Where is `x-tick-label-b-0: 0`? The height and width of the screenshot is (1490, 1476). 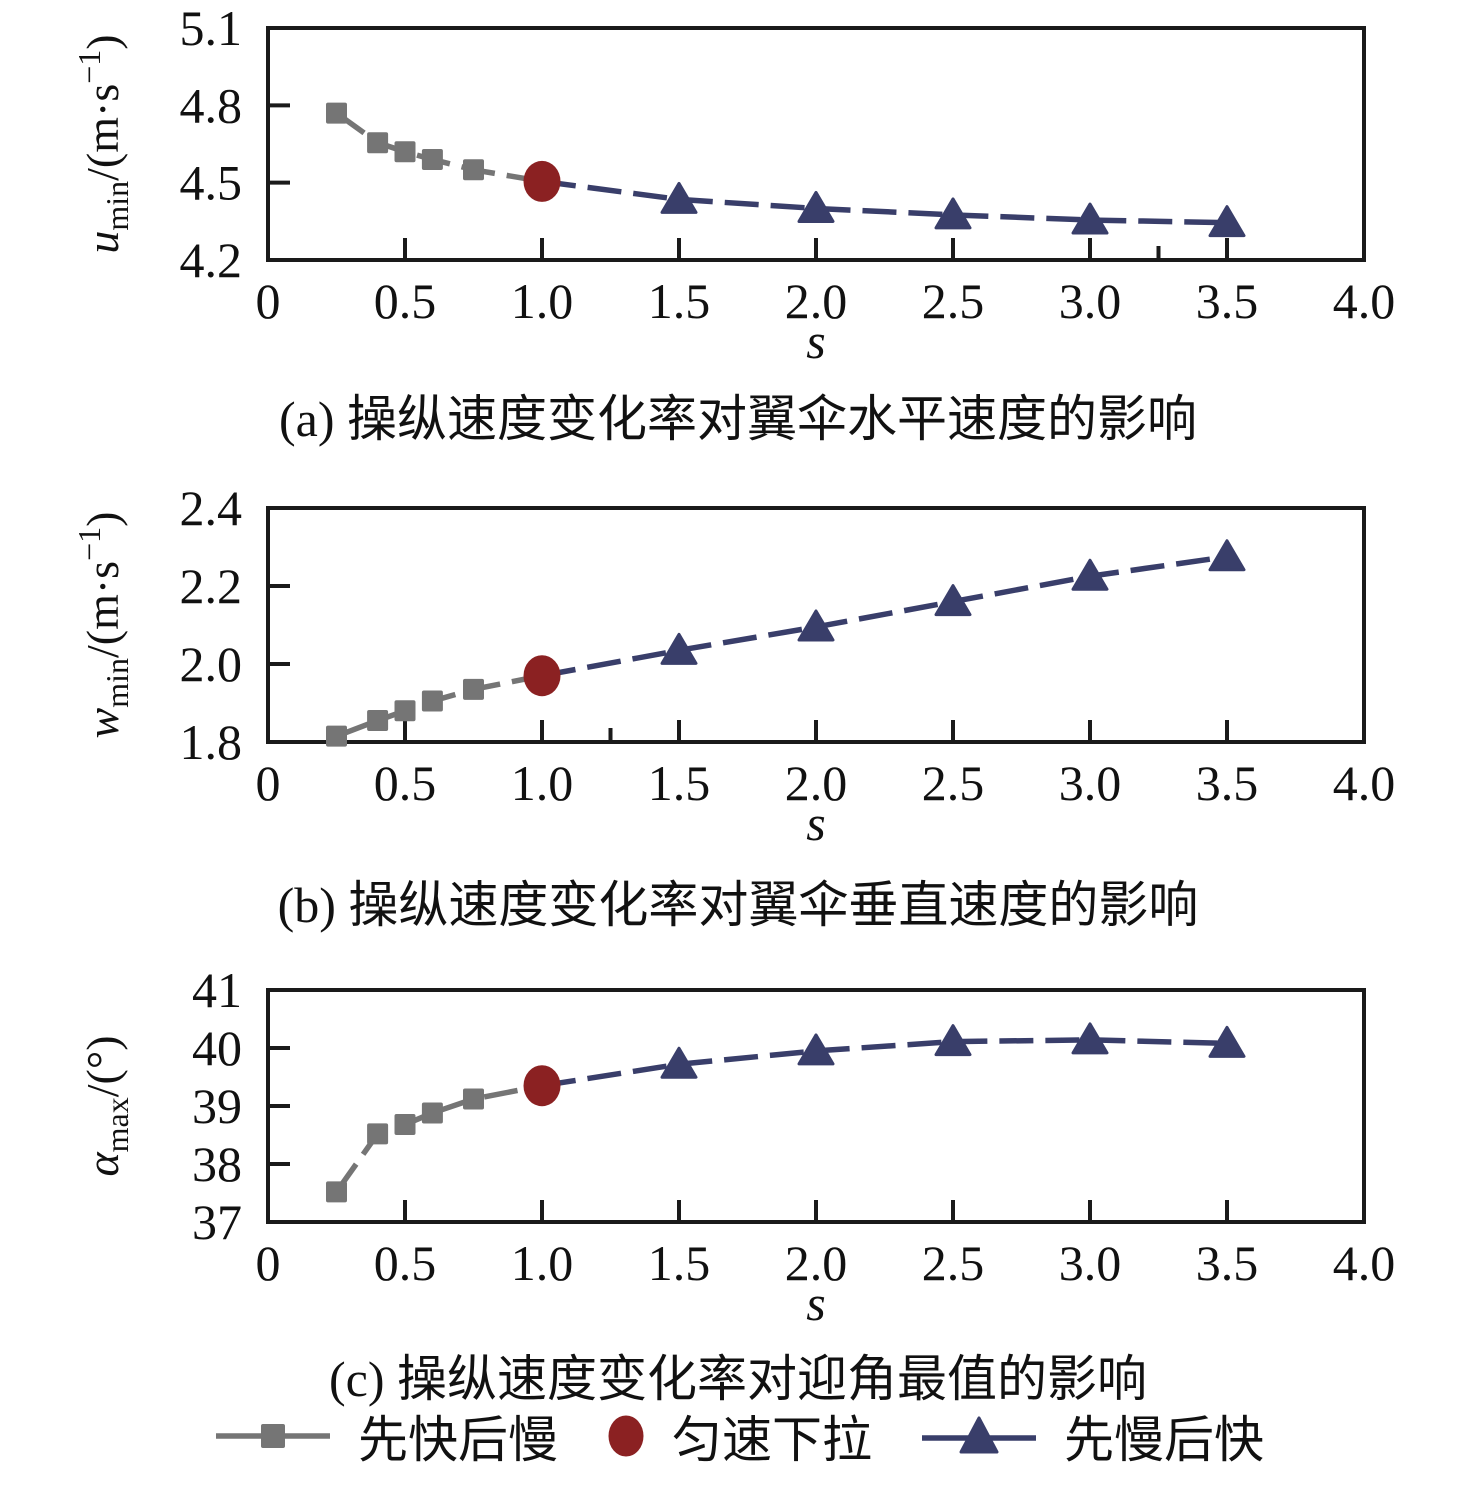 x-tick-label-b-0: 0 is located at coordinates (268, 783).